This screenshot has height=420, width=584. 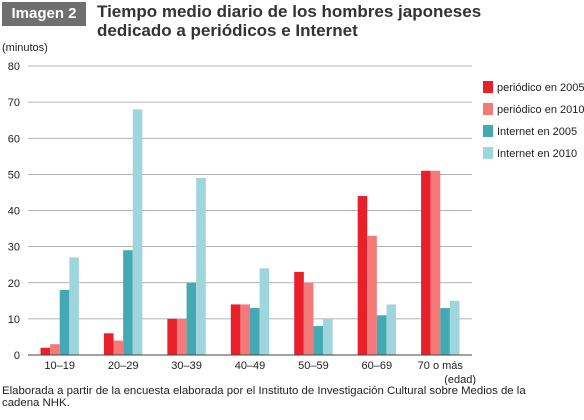 What do you see at coordinates (540, 110) in the screenshot?
I see `legend-label: periódico en 2010` at bounding box center [540, 110].